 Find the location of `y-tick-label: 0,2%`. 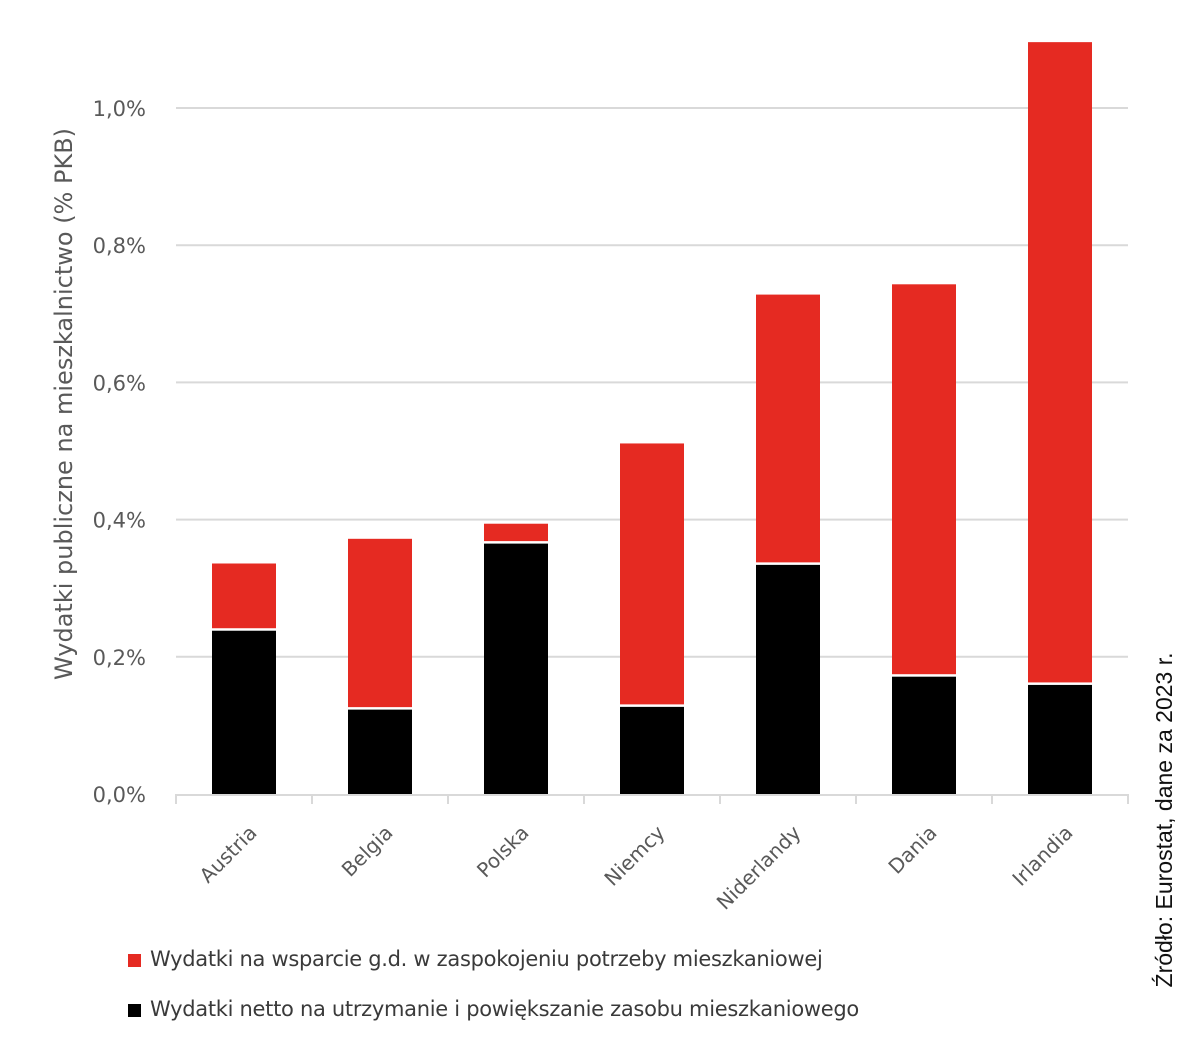

y-tick-label: 0,2% is located at coordinates (119, 658).